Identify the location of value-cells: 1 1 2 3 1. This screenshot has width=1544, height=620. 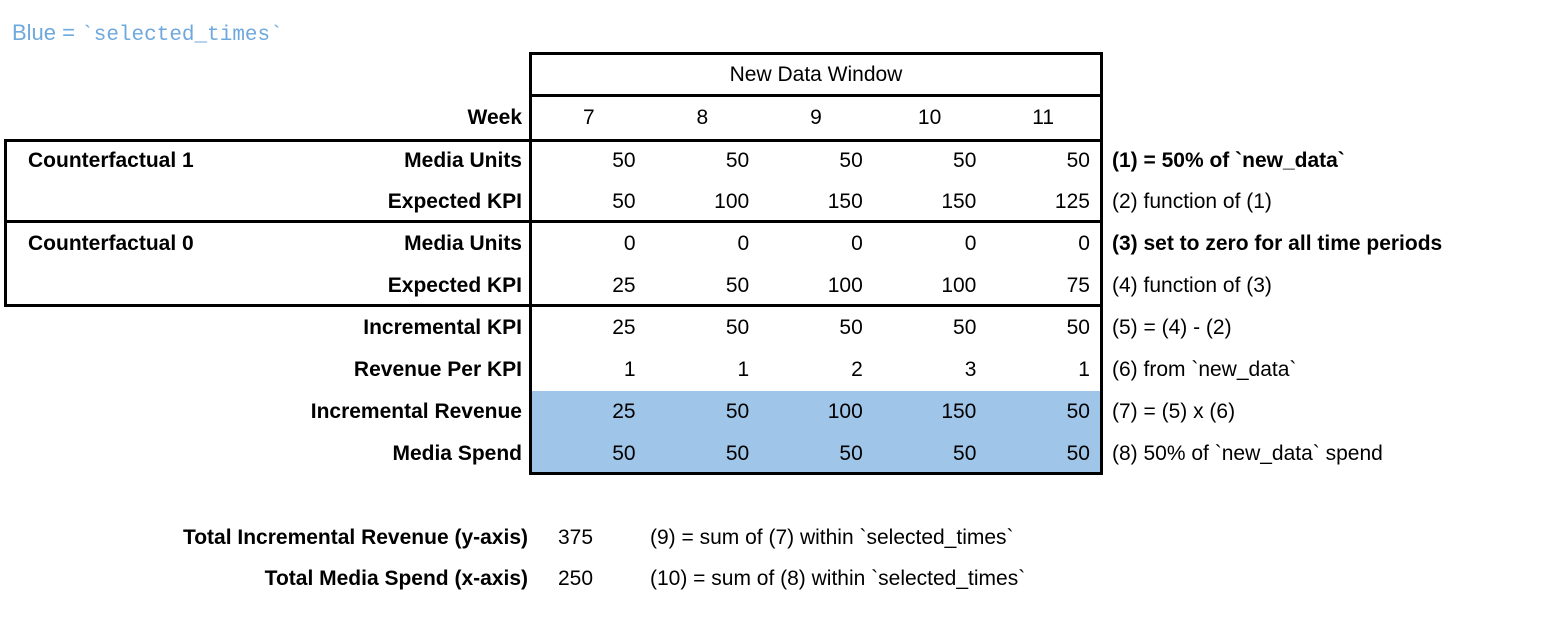
(816, 370).